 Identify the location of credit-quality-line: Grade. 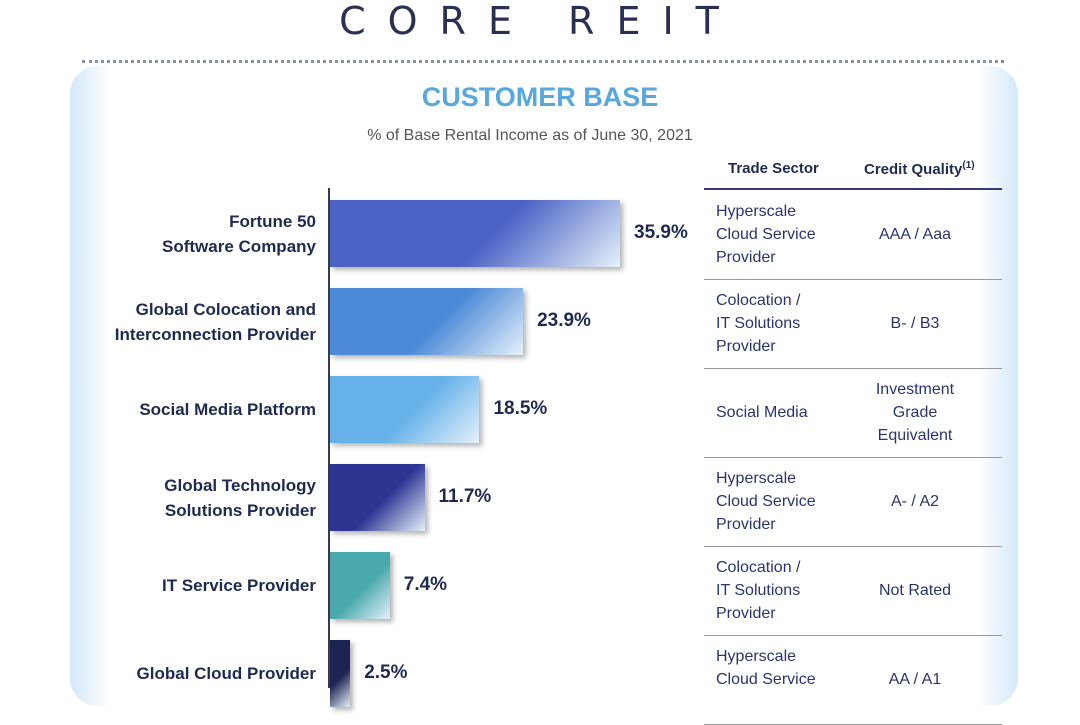
(915, 412).